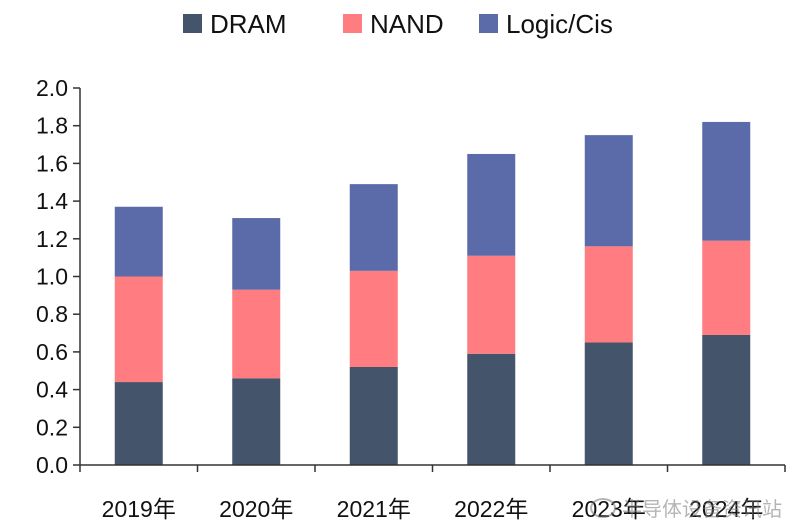 This screenshot has height=532, width=800. I want to click on x-tick-label: 2020年, so click(256, 509).